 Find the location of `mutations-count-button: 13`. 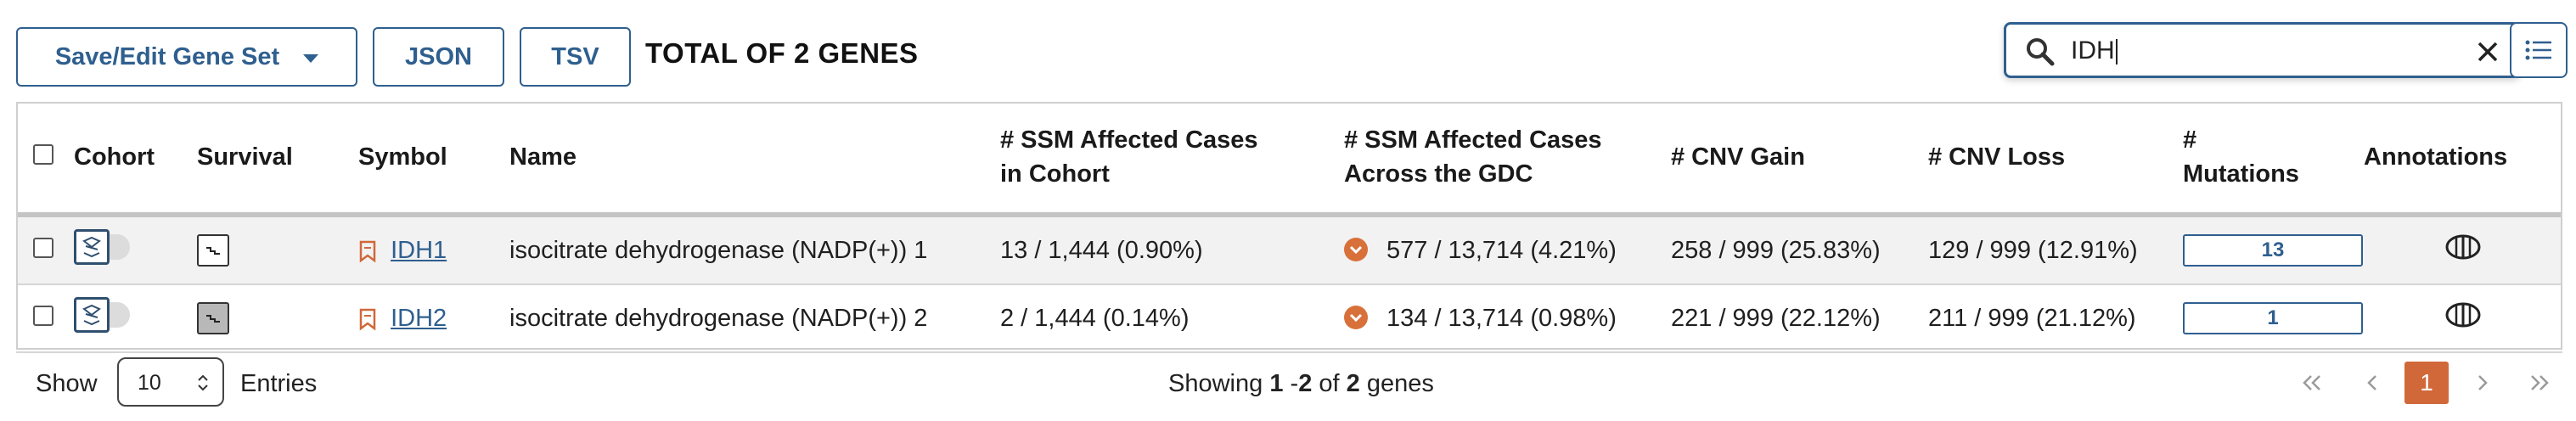

mutations-count-button: 13 is located at coordinates (2273, 250).